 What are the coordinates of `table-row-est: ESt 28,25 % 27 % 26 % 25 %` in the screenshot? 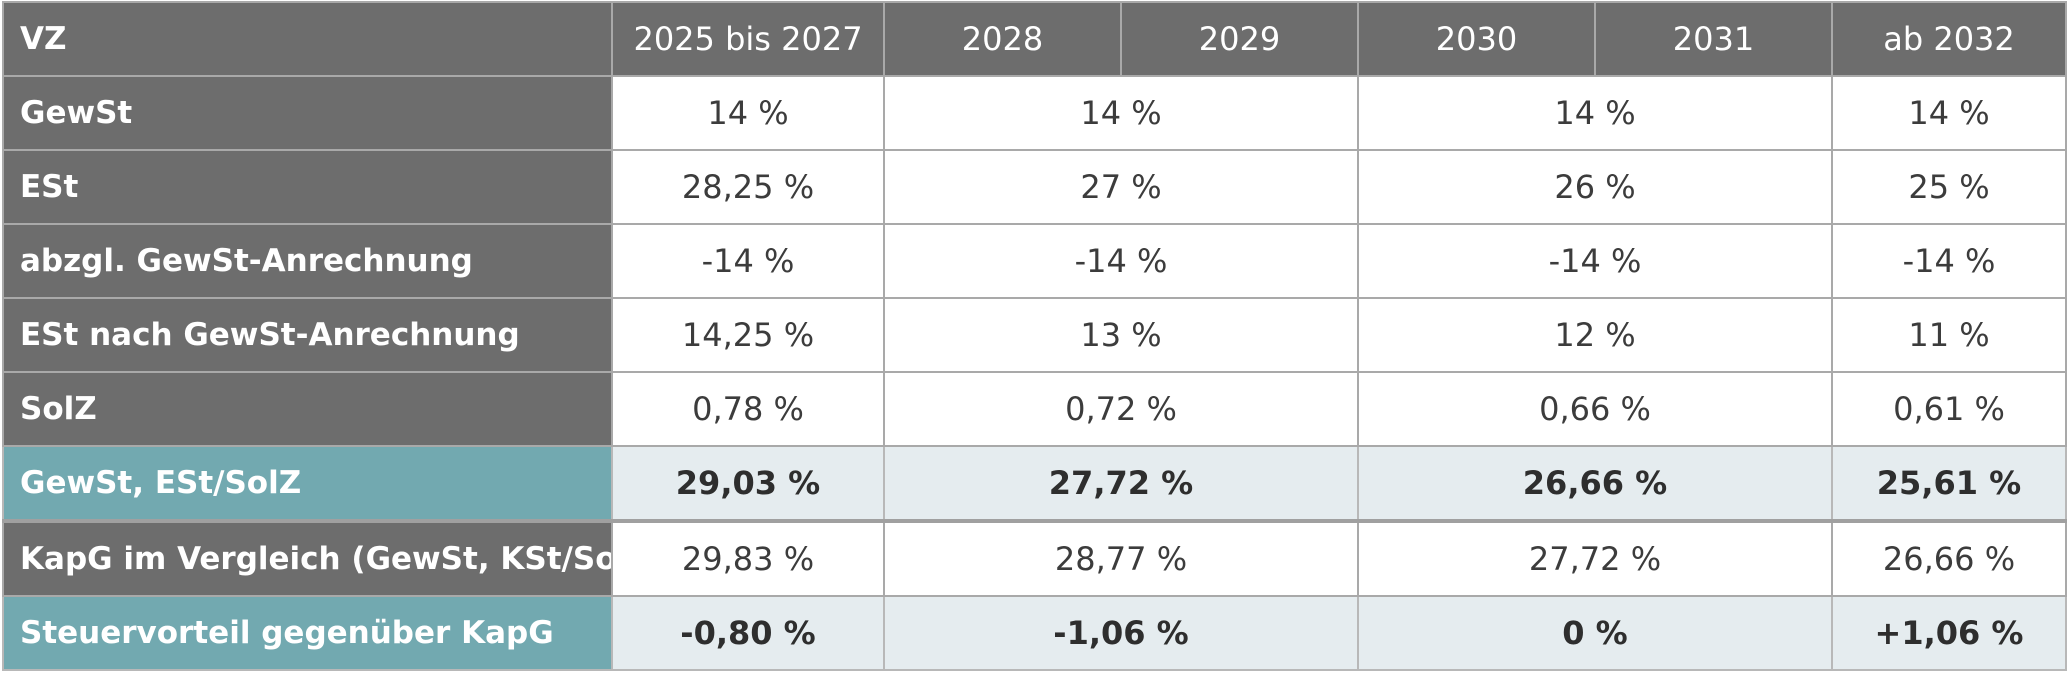 It's located at (1034, 187).